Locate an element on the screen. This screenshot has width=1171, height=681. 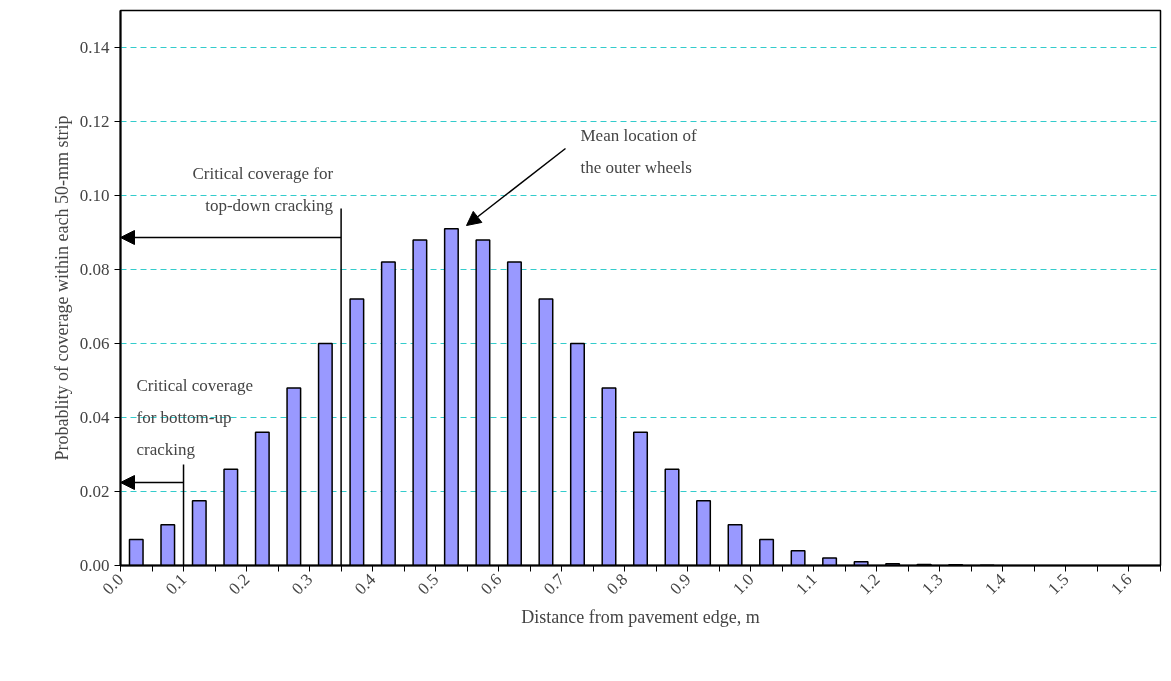
ref-line-label: Critical coverage for top-down cracking is located at coordinates (263, 190).